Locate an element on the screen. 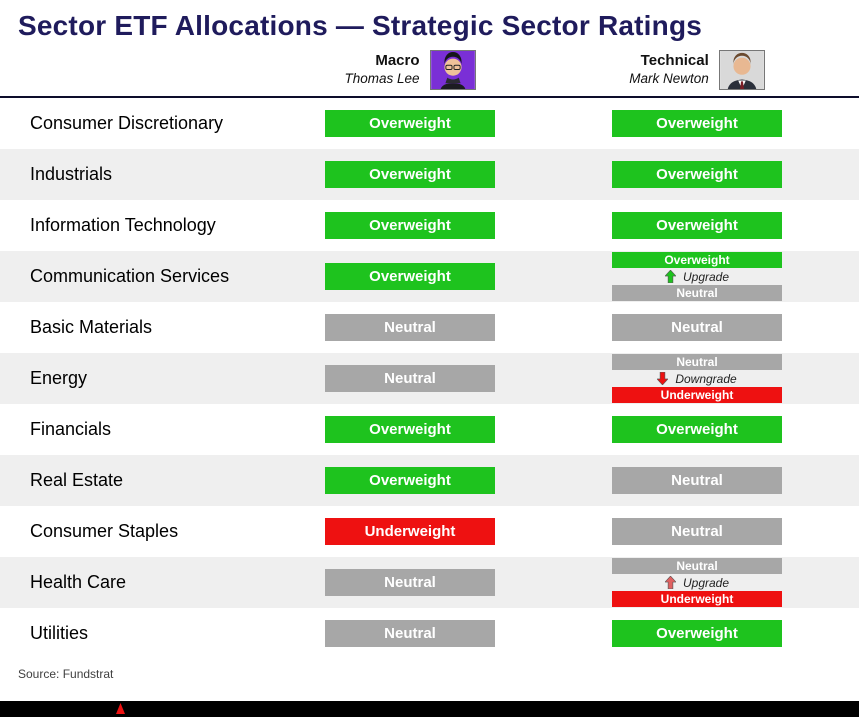 Image resolution: width=859 pixels, height=717 pixels. sector-label: Utilities is located at coordinates (59, 633).